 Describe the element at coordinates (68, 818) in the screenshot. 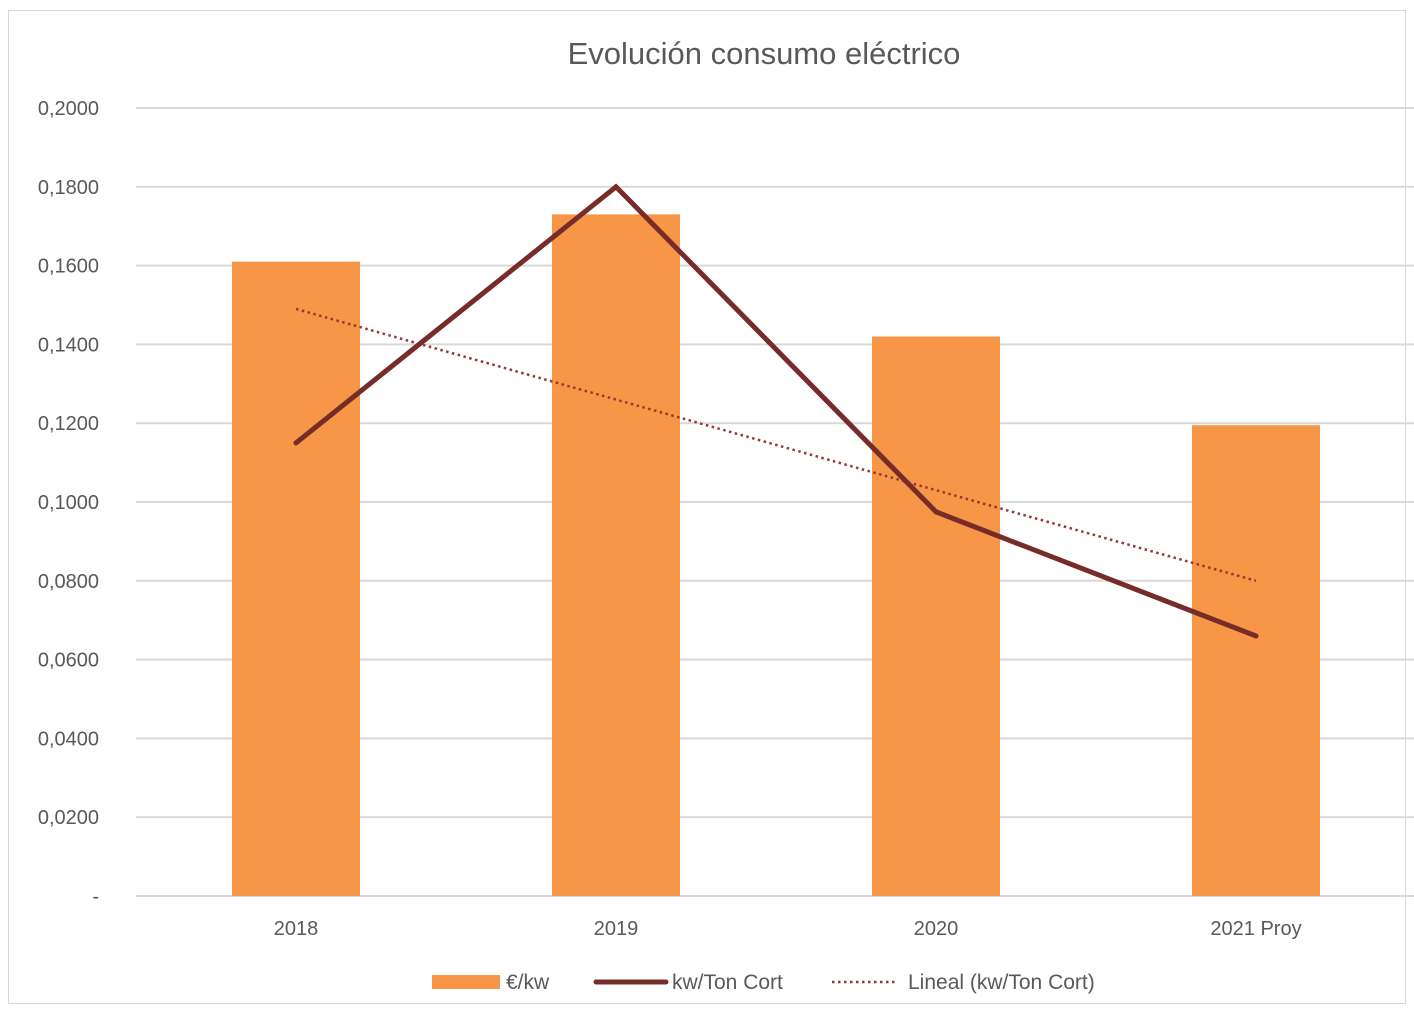

I see `y-tick-label: 0,0200` at that location.